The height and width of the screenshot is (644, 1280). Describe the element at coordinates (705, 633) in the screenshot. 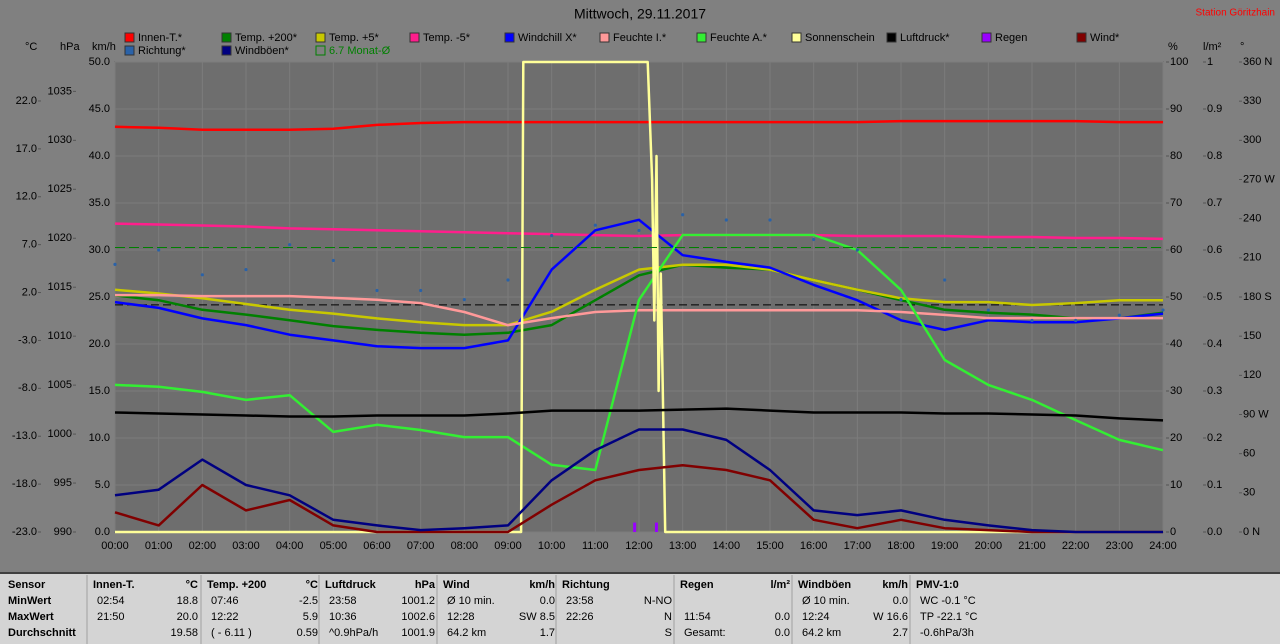

I see `table-cell: Gesamt:` at that location.